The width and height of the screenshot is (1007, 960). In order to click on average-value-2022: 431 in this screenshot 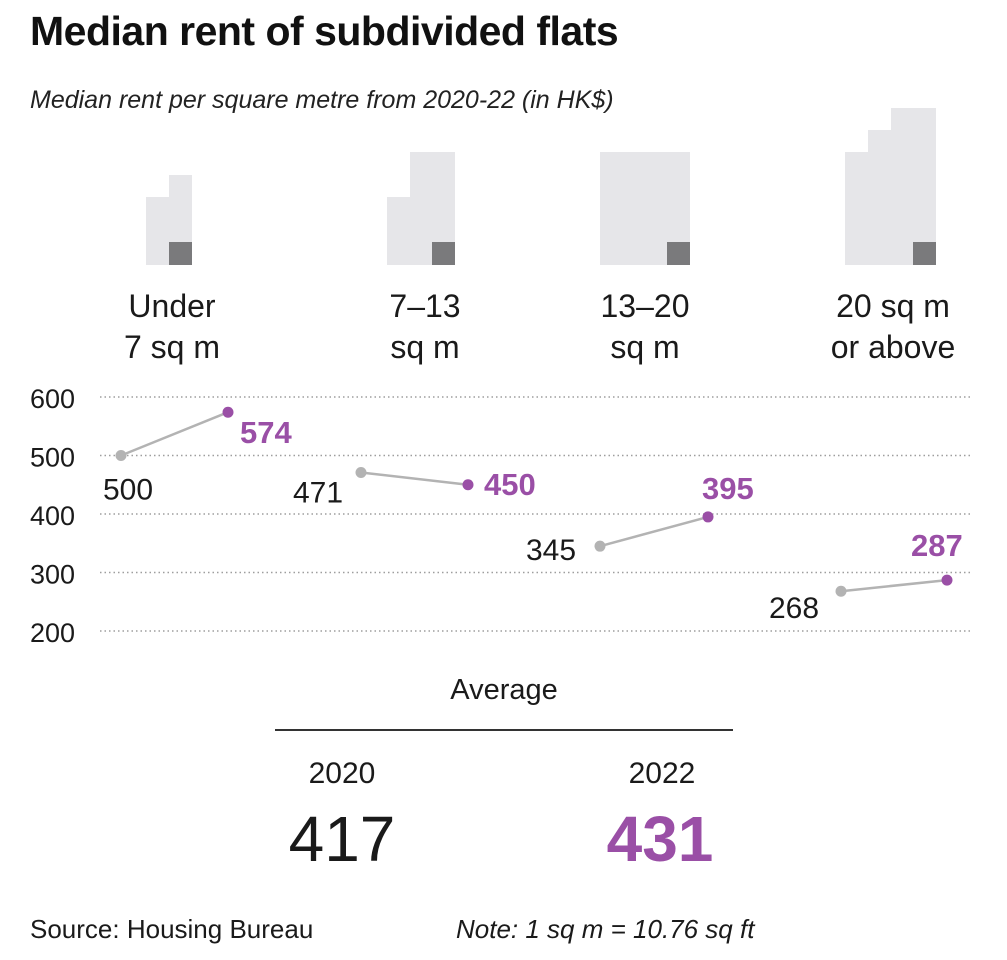, I will do `click(660, 839)`.